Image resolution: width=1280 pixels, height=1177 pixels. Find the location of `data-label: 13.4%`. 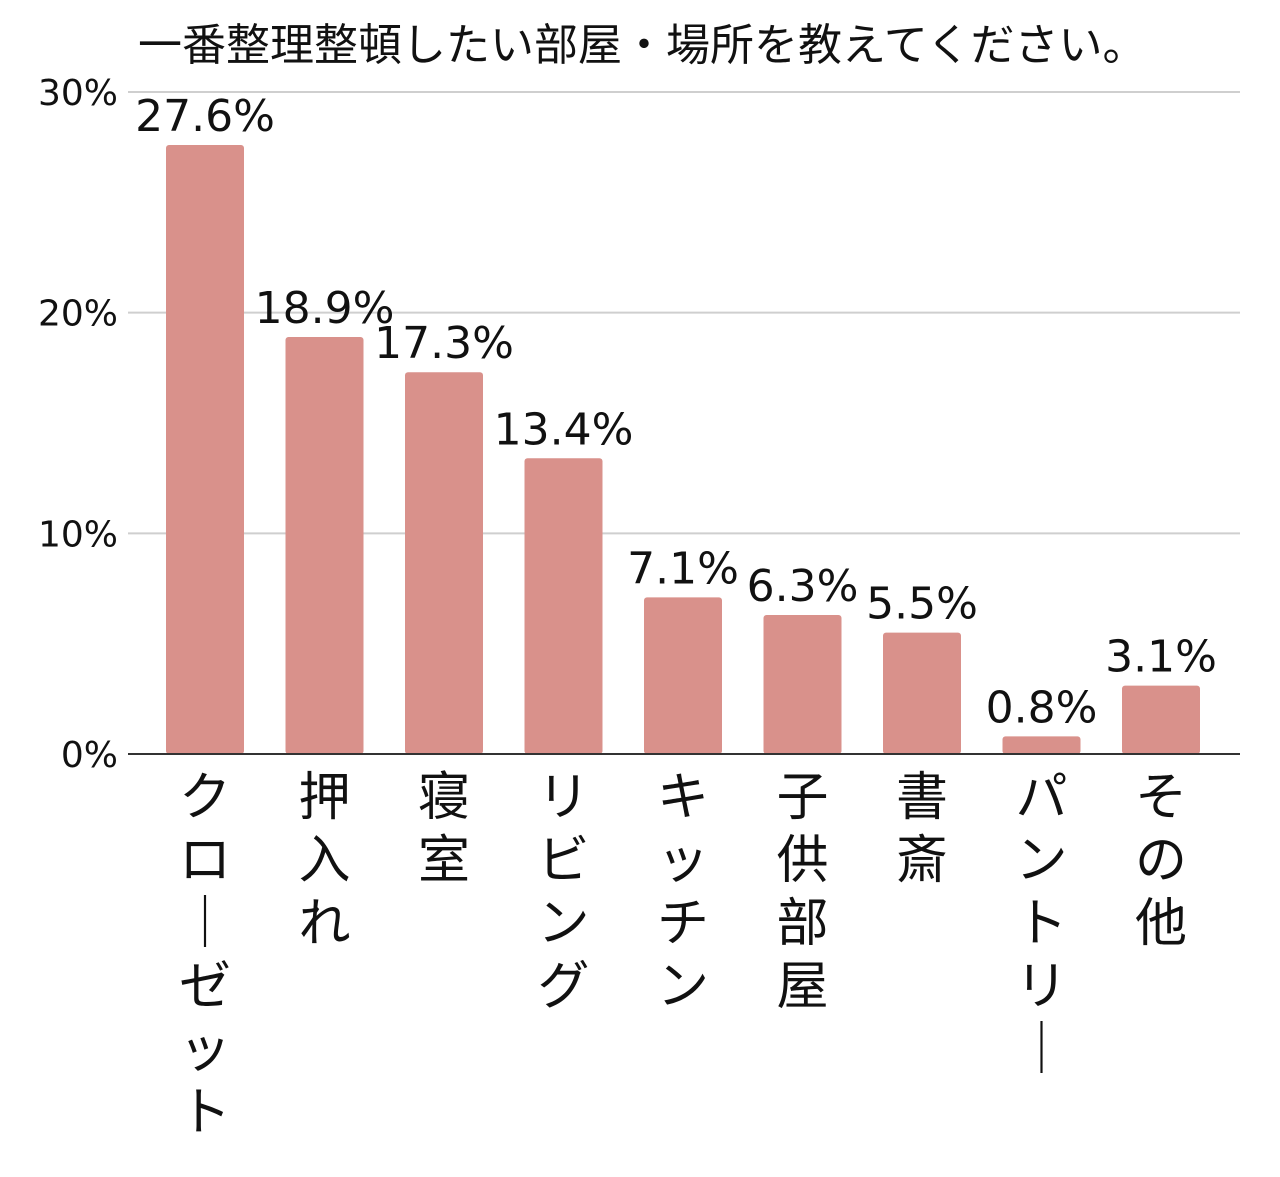

data-label: 13.4% is located at coordinates (564, 429).